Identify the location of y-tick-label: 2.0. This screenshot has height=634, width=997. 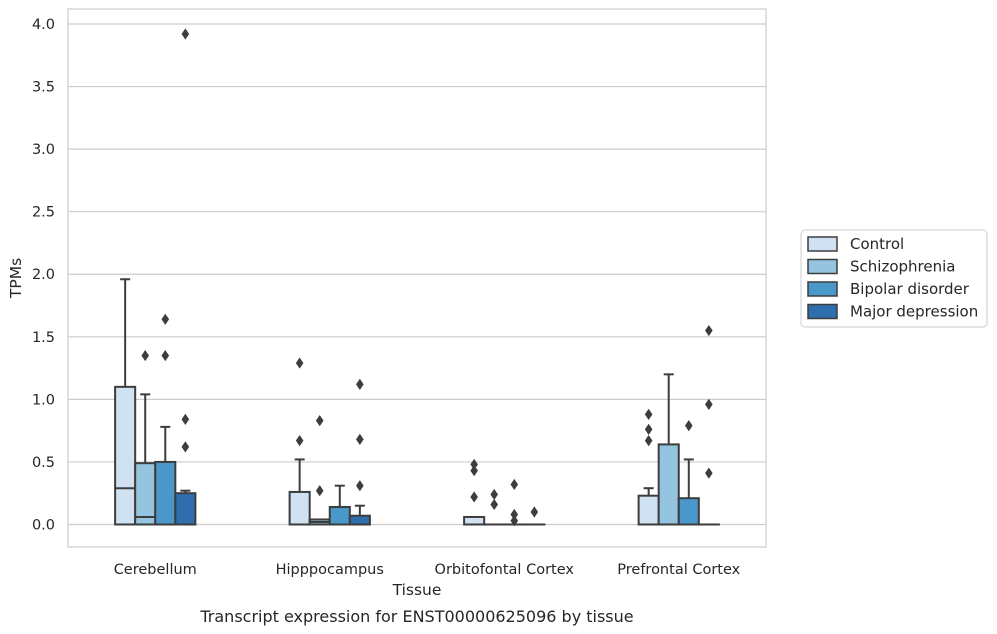
(43, 275).